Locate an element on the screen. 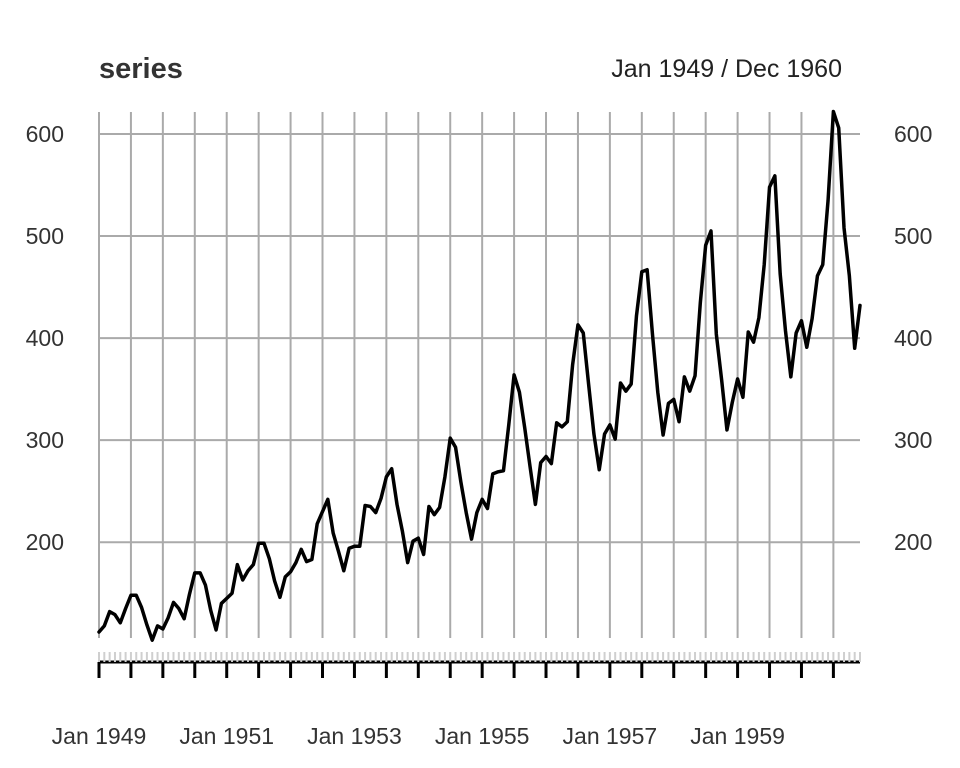 Image resolution: width=960 pixels, height=768 pixels. y-tick-label-left: 500 is located at coordinates (45, 236).